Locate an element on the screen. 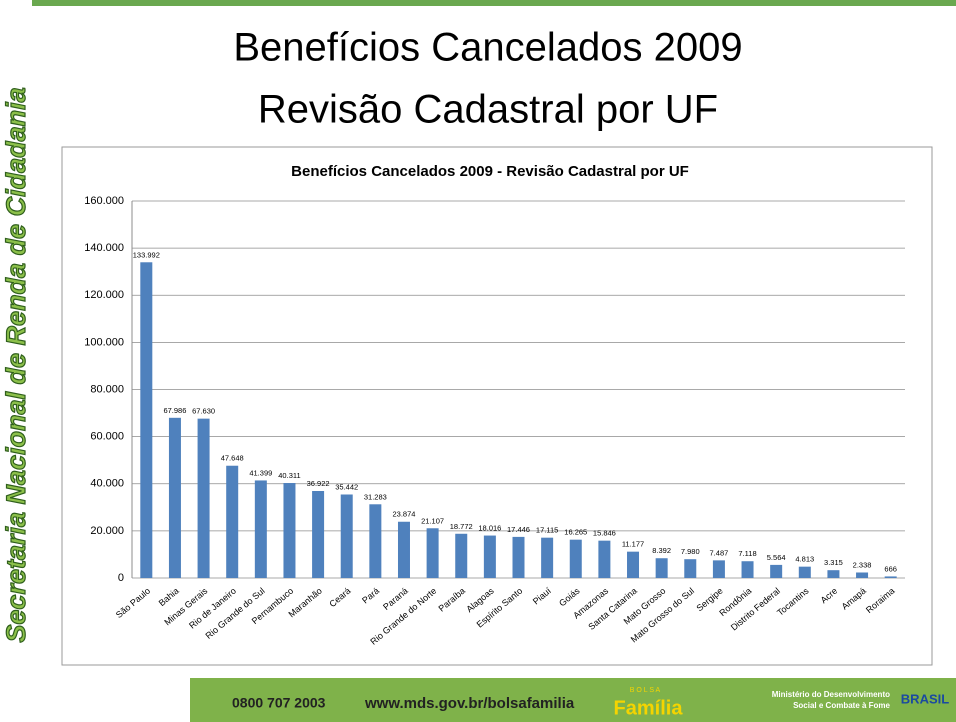  value-label: 17.115 is located at coordinates (547, 530).